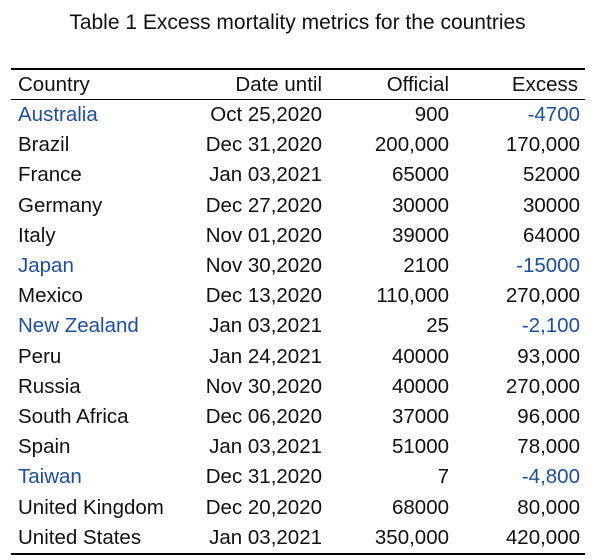 The width and height of the screenshot is (595, 560). I want to click on table-row: Russia Nov 30,2020 40000 270,000, so click(298, 387).